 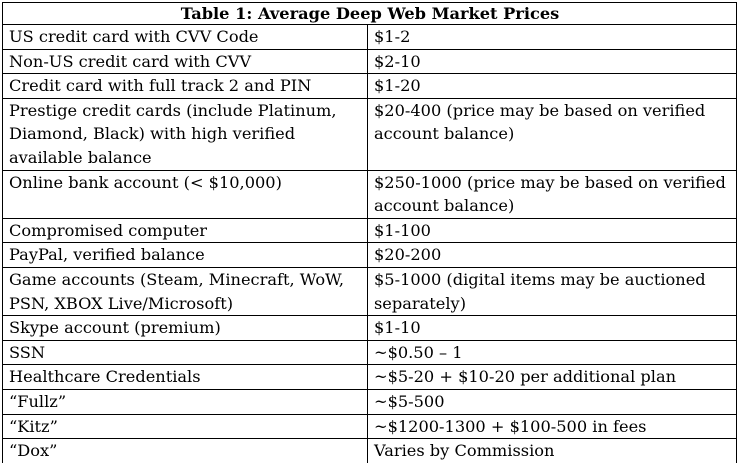 I want to click on price-cell: ~$5-20 + $10-20 per additional plan, so click(x=552, y=377).